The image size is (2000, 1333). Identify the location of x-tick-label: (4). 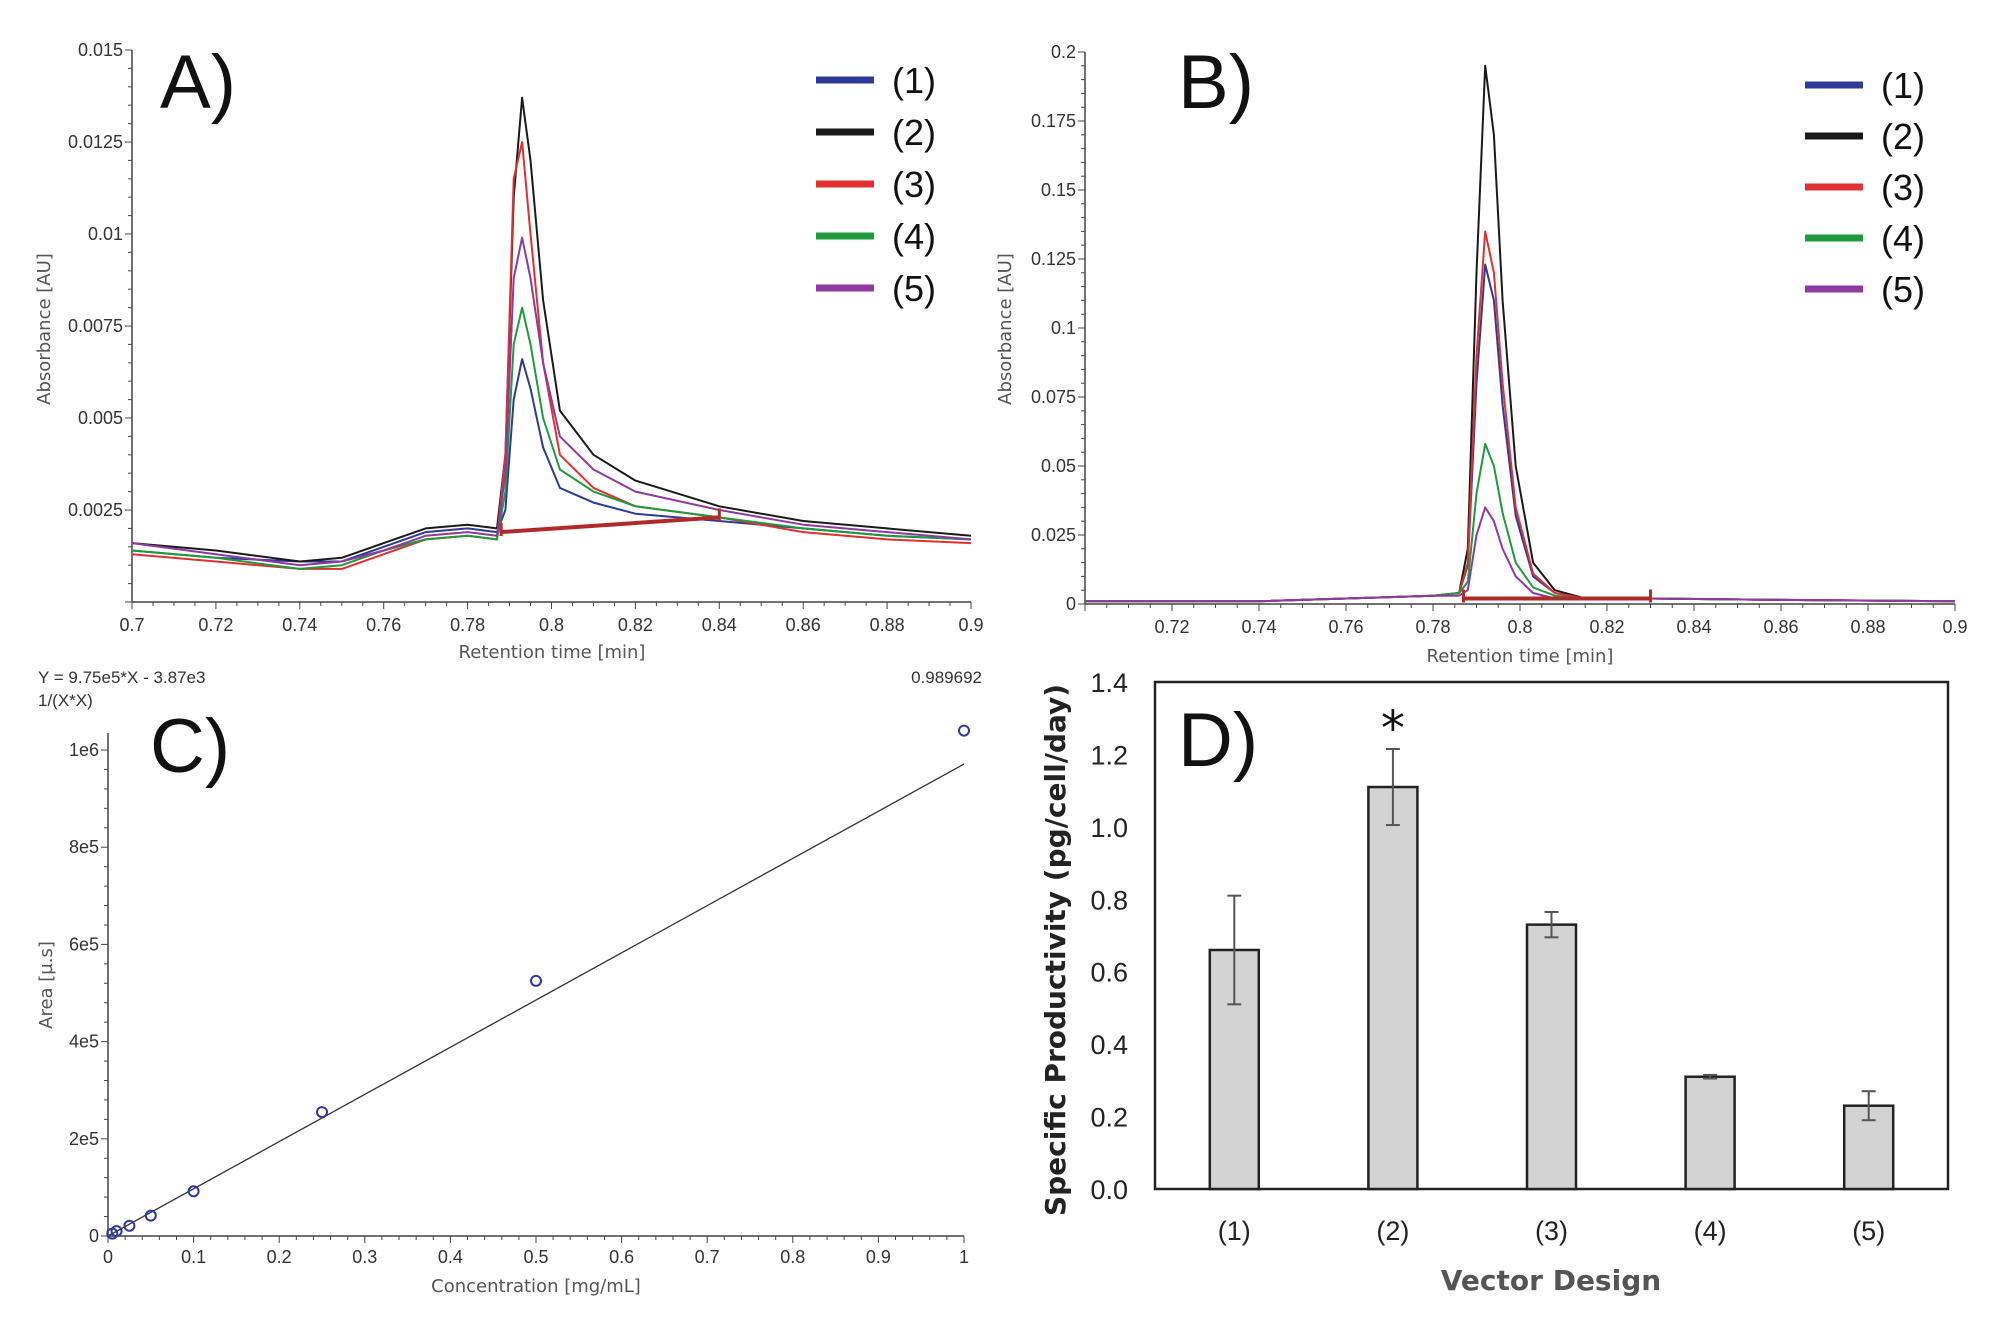
(1710, 1231).